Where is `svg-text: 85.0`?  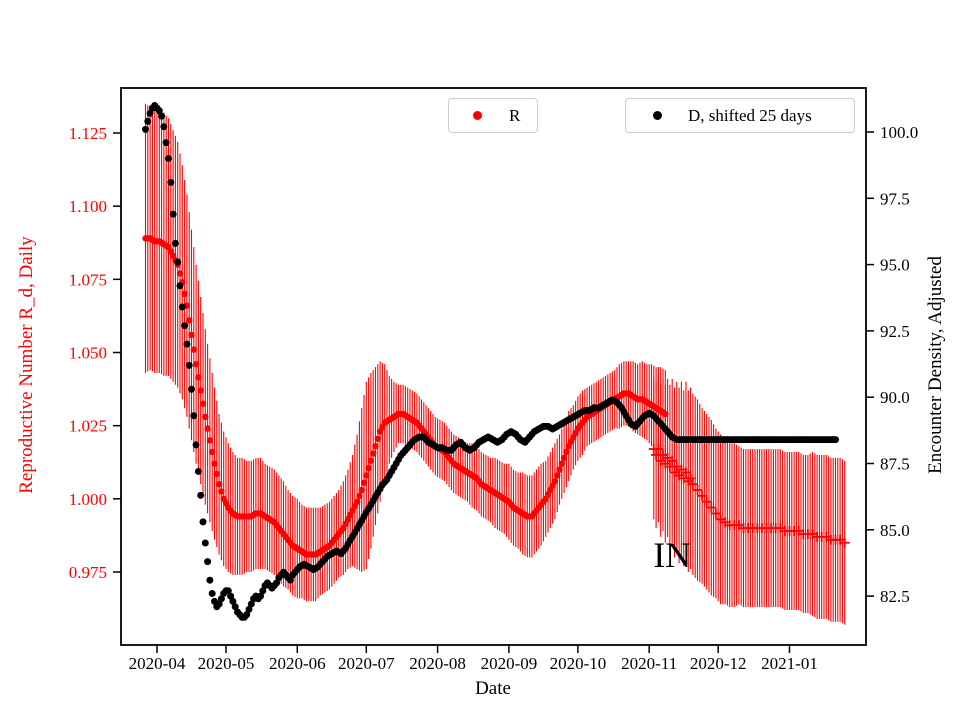 svg-text: 85.0 is located at coordinates (895, 530).